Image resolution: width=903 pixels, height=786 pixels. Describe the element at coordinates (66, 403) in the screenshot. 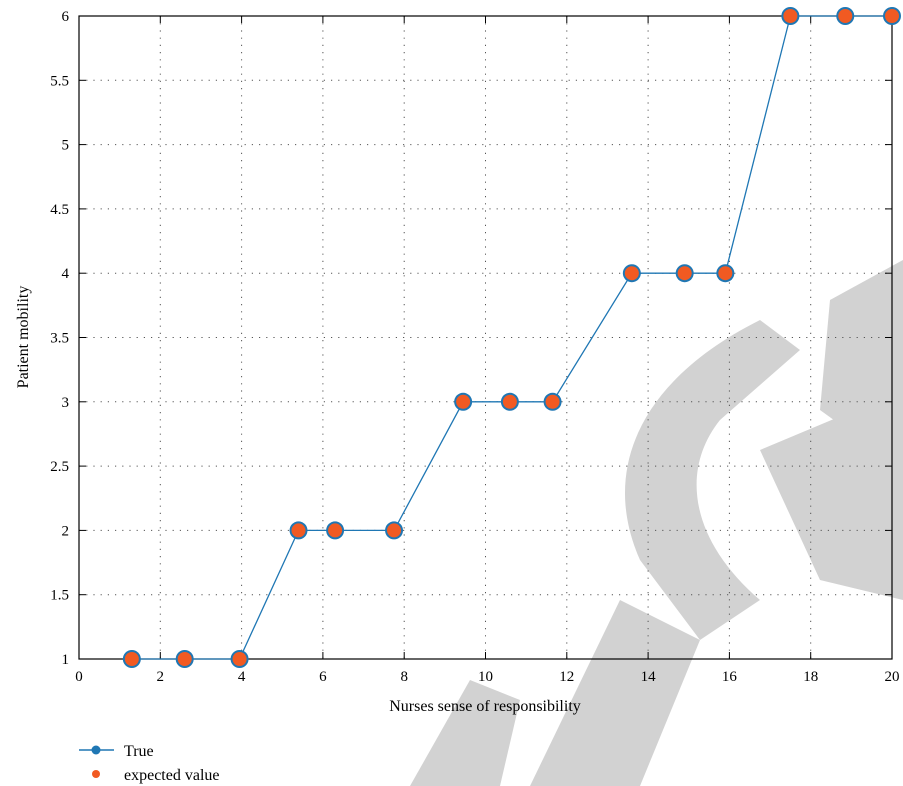

I see `y-tick-label-4: 3` at that location.